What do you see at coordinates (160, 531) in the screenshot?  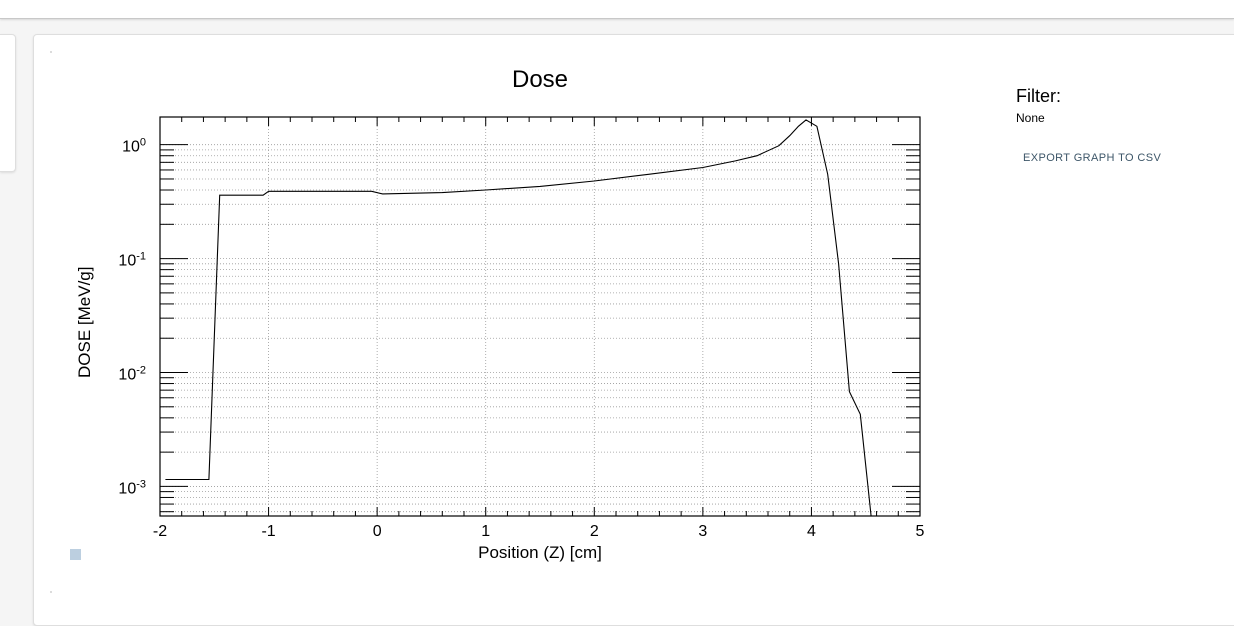 I see `x-tick-label: -2` at bounding box center [160, 531].